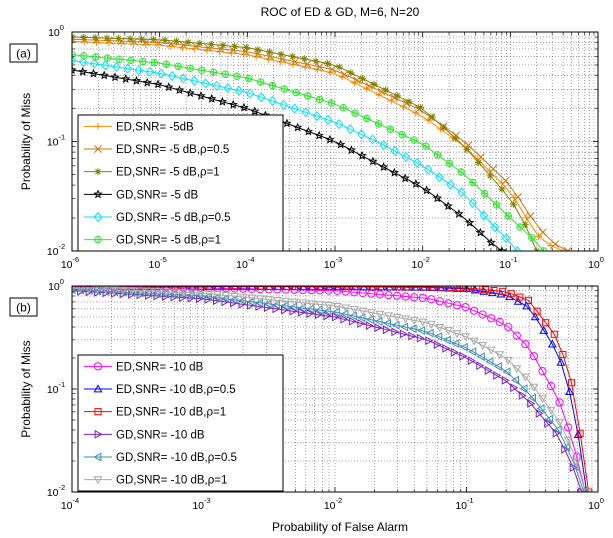  What do you see at coordinates (176, 458) in the screenshot?
I see `legend-label: GD,SNR= -10 dB,ρ=0.5` at bounding box center [176, 458].